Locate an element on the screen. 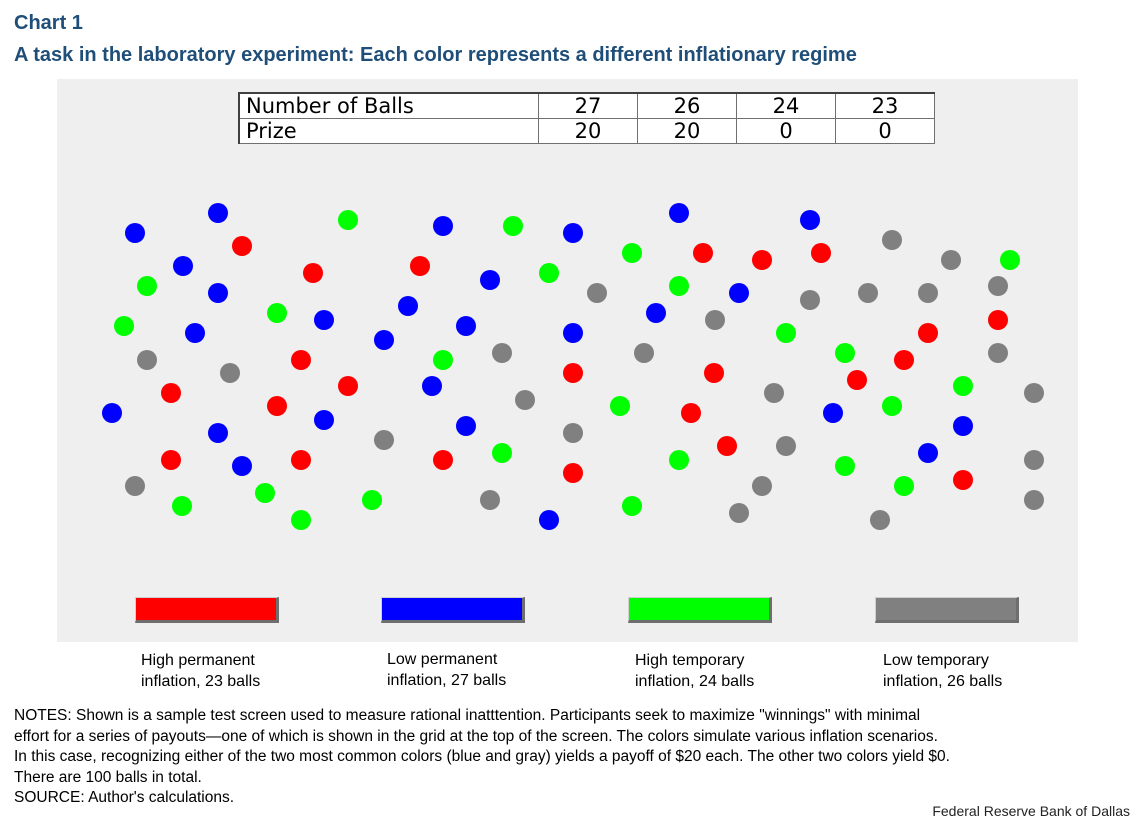 Image resolution: width=1138 pixels, height=827 pixels. grid-row-balls: Number of Balls 27 26 24 23 is located at coordinates (586, 105).